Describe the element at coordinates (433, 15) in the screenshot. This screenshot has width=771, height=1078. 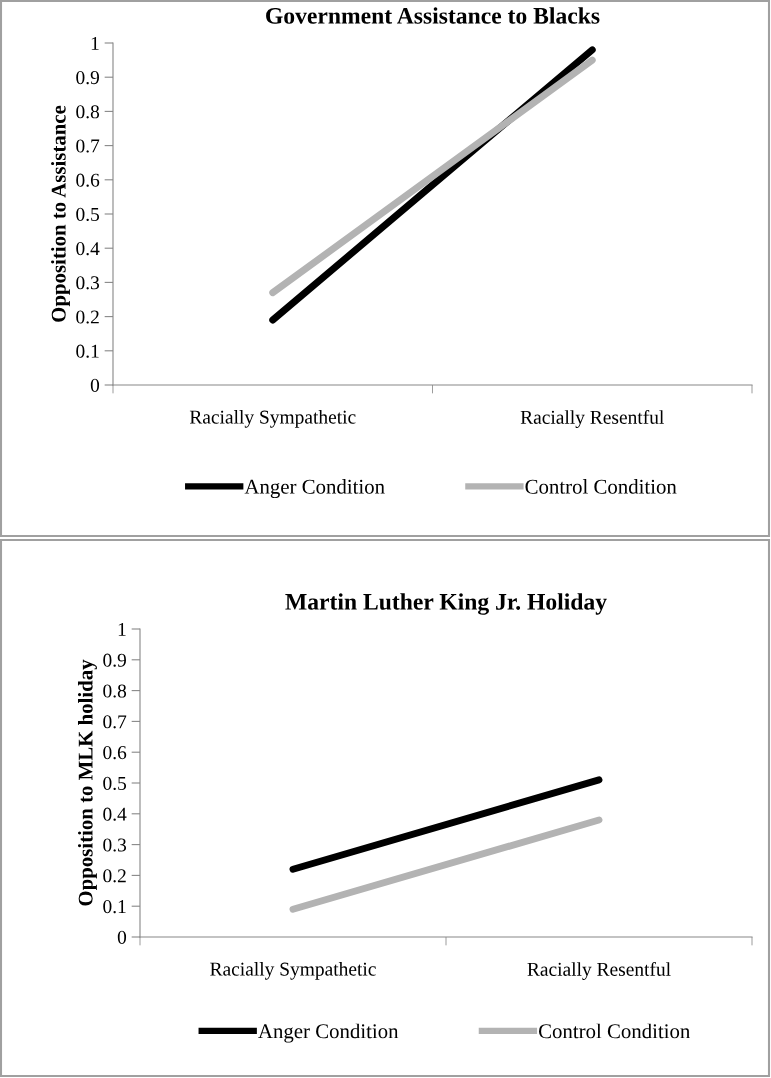
I see `chart-title: Government Assistance to Blacks` at that location.